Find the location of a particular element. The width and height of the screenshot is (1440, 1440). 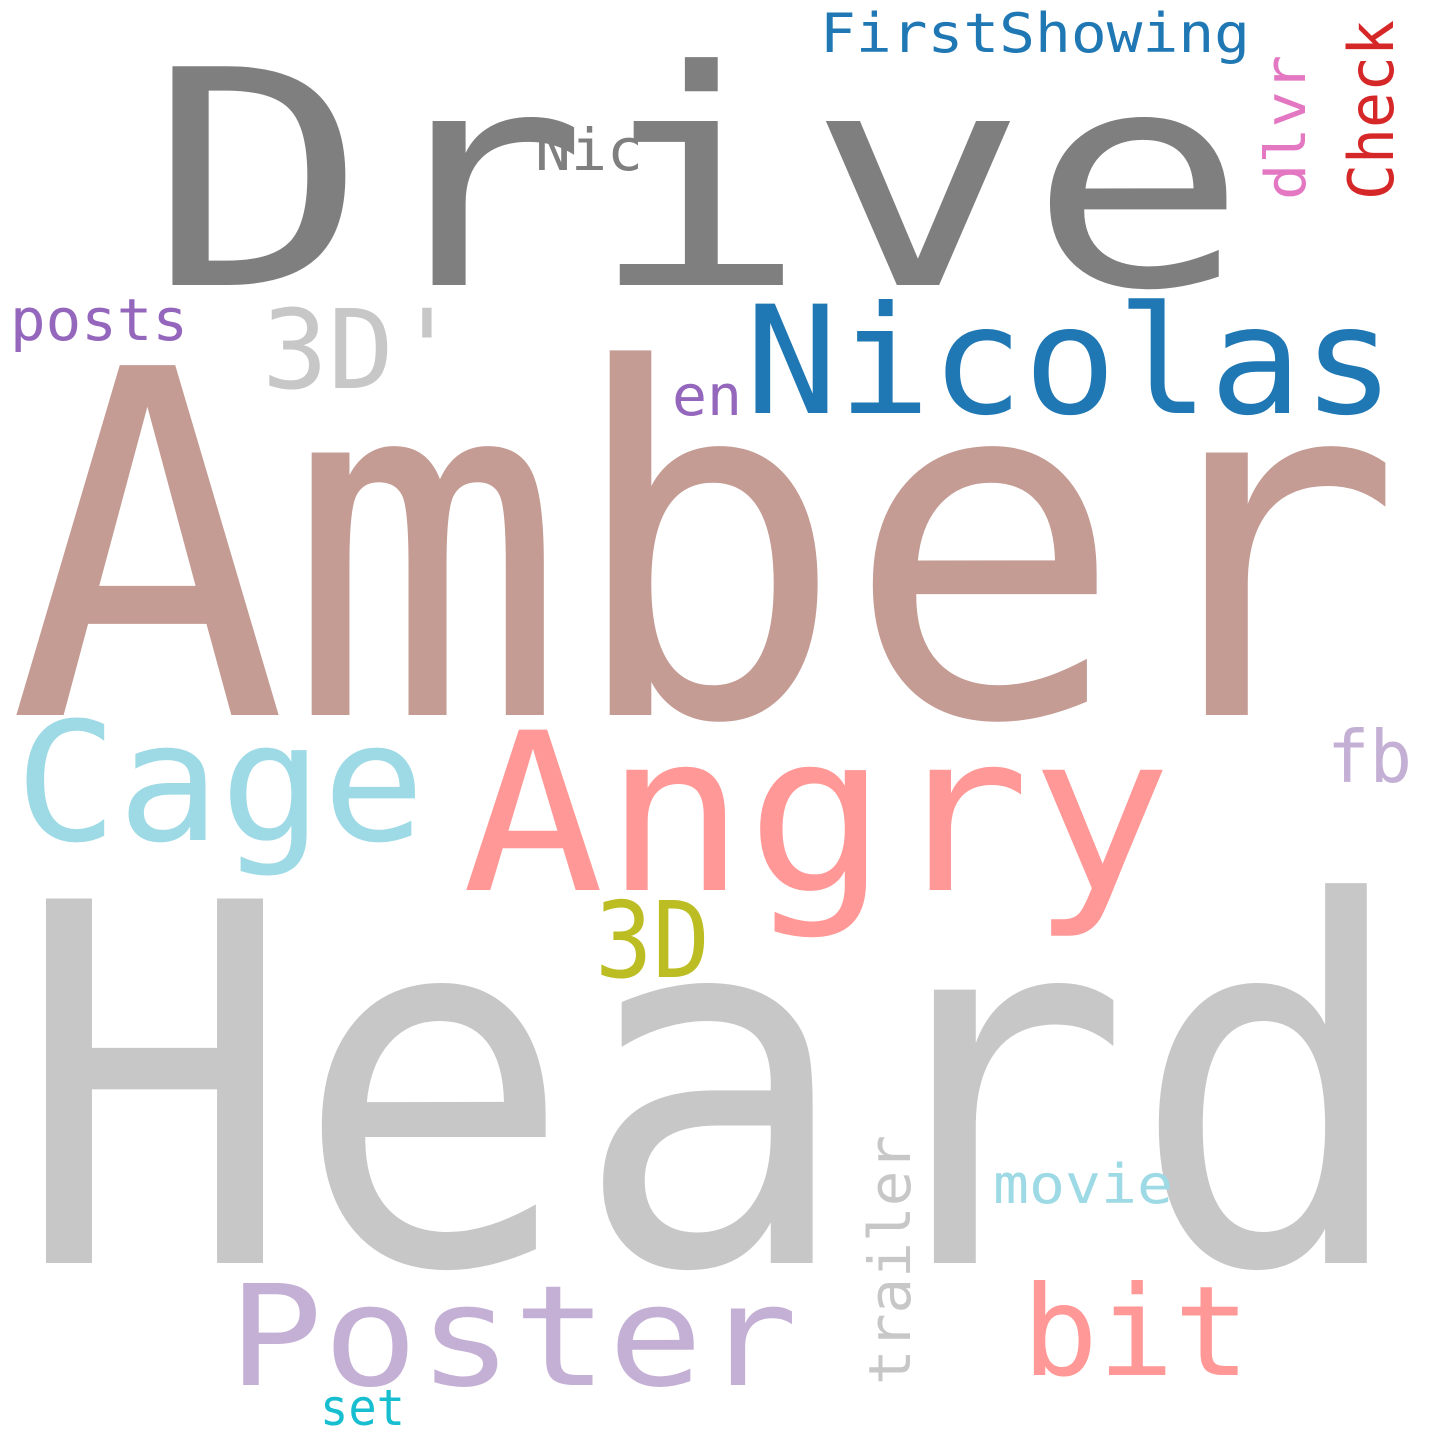

word-bit: bit is located at coordinates (1136, 1332).